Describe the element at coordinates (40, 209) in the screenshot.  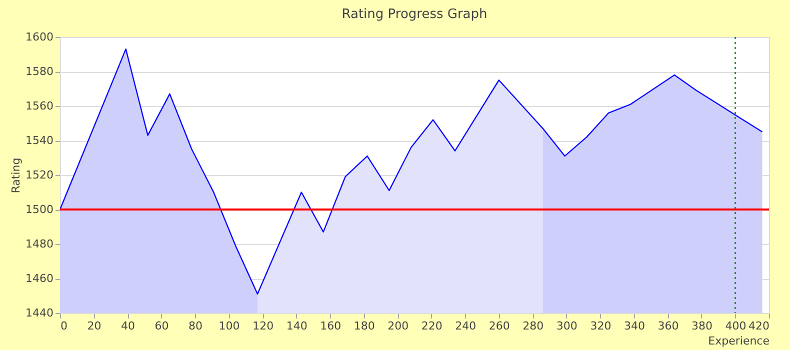
I see `y-tick-label: 1500` at that location.